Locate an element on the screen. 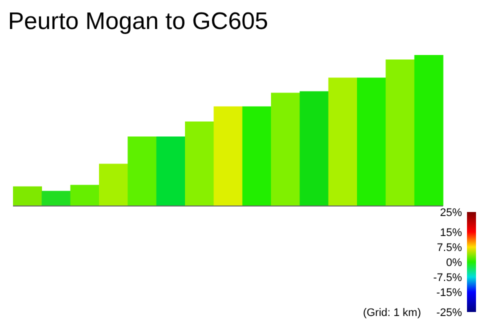 Image resolution: width=480 pixels, height=321 pixels. color-bar-label: -25% is located at coordinates (449, 312).